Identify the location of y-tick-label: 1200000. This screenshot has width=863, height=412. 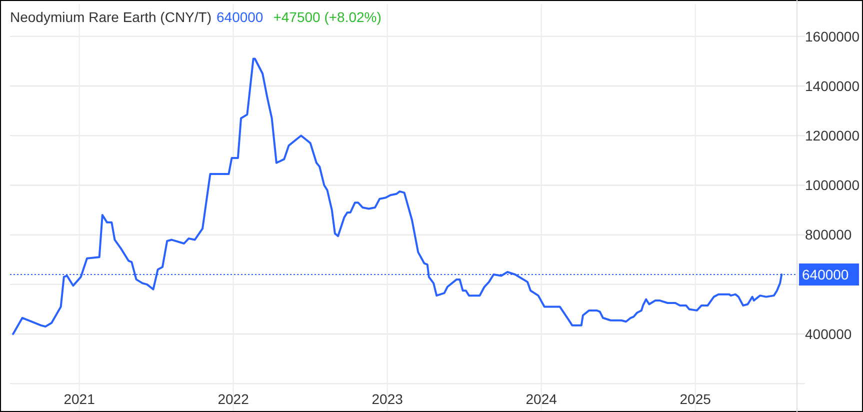
(832, 136).